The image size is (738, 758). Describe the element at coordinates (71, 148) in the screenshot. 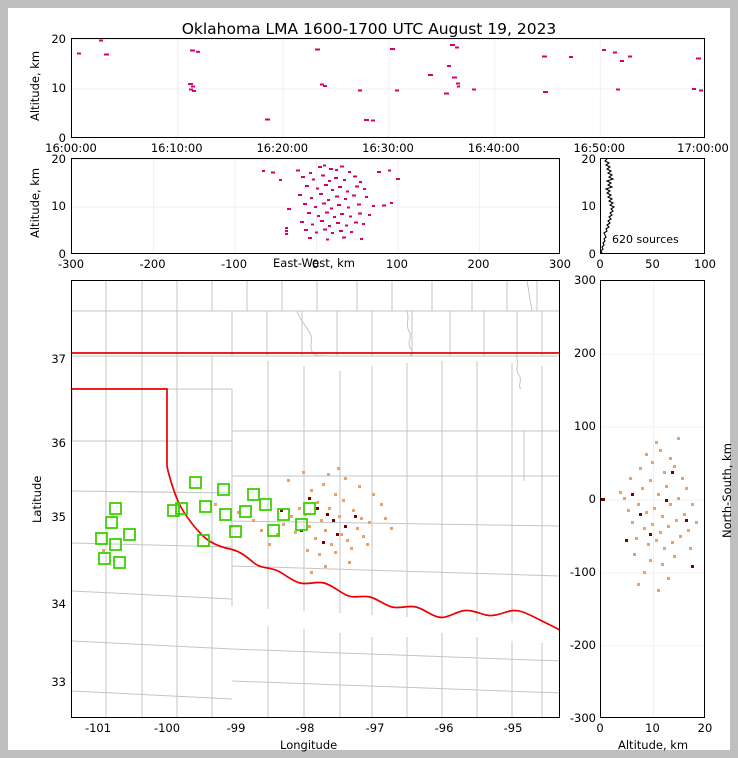

I see `tick-p1-x-0: 16:00:00` at that location.